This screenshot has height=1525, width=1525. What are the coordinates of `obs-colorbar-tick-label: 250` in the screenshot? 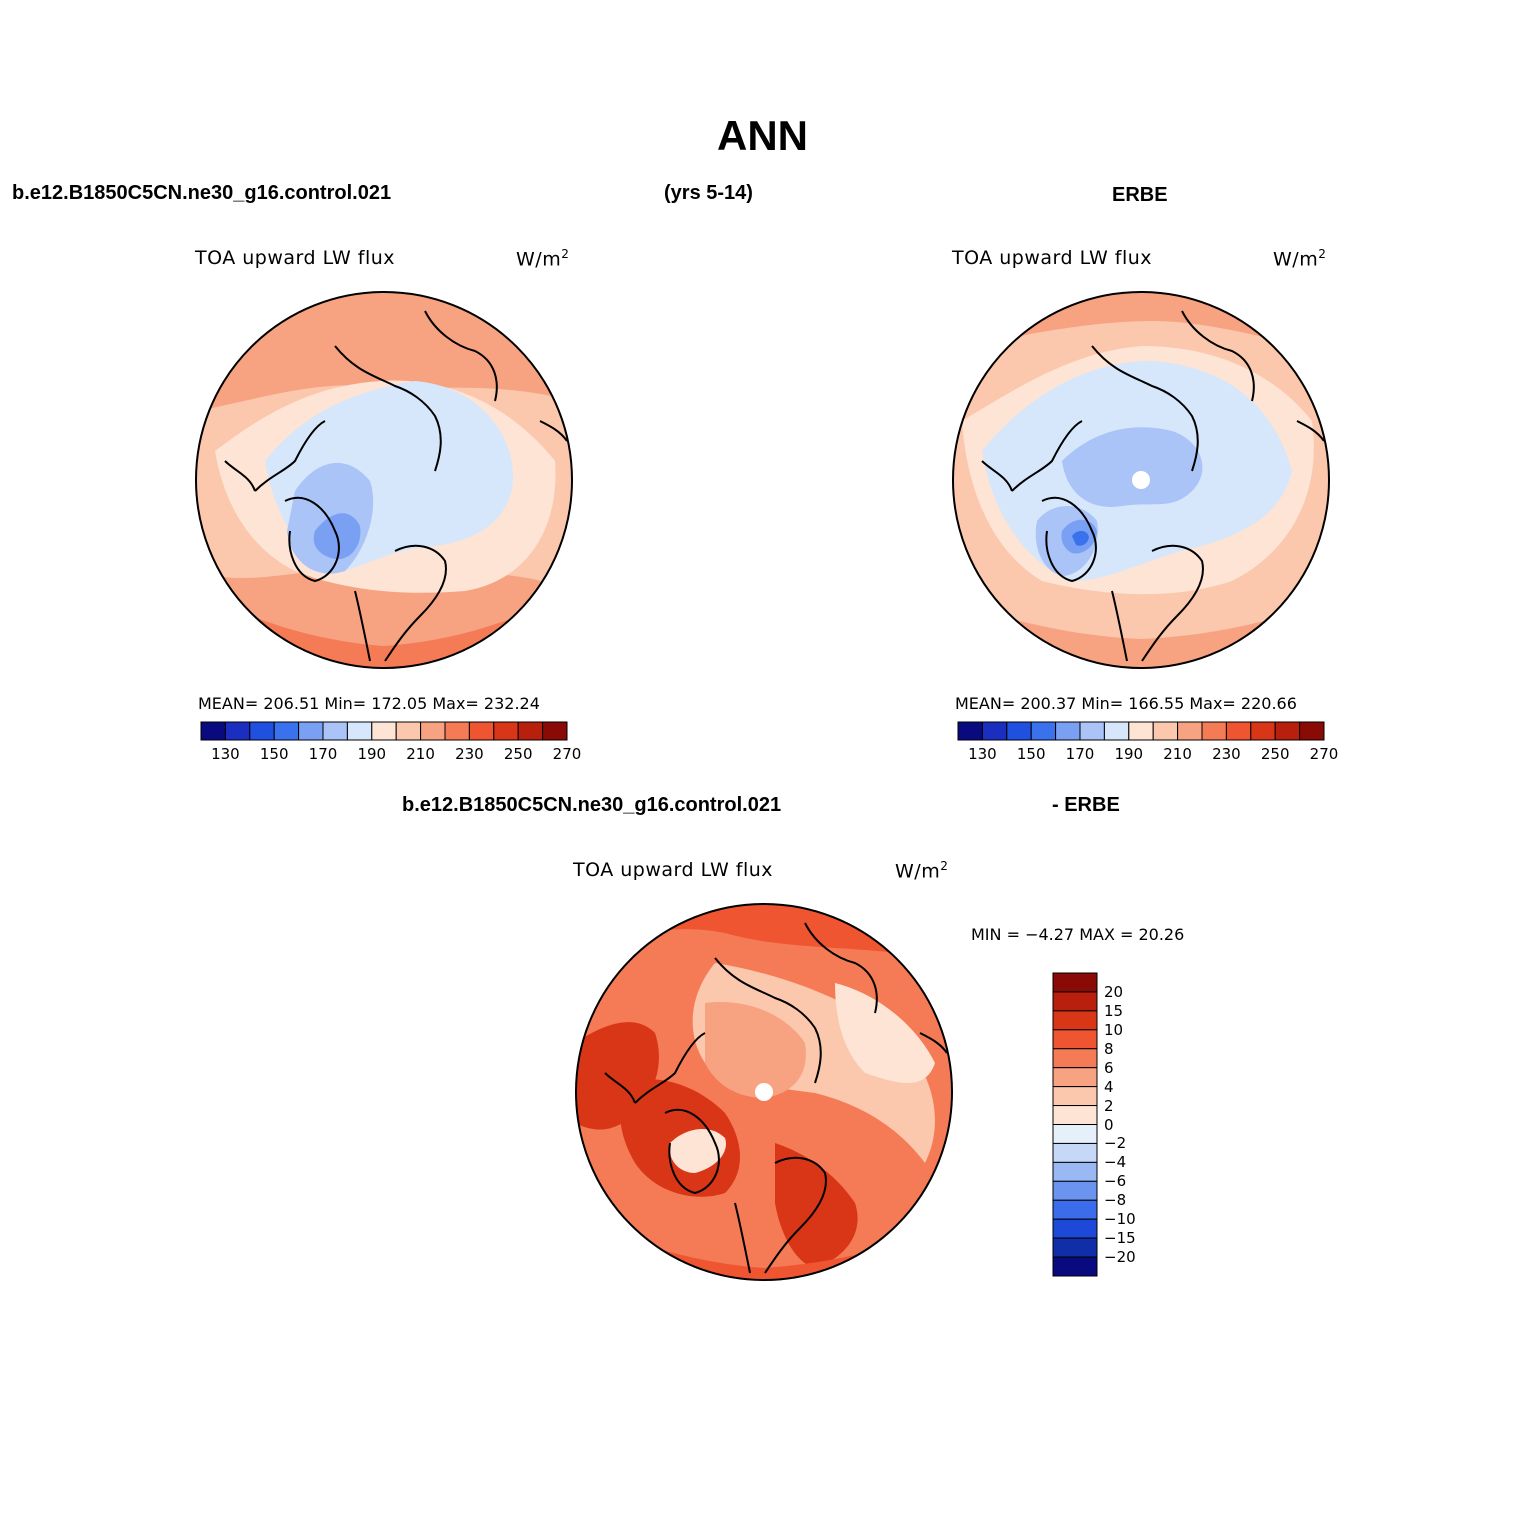 It's located at (1275, 754).